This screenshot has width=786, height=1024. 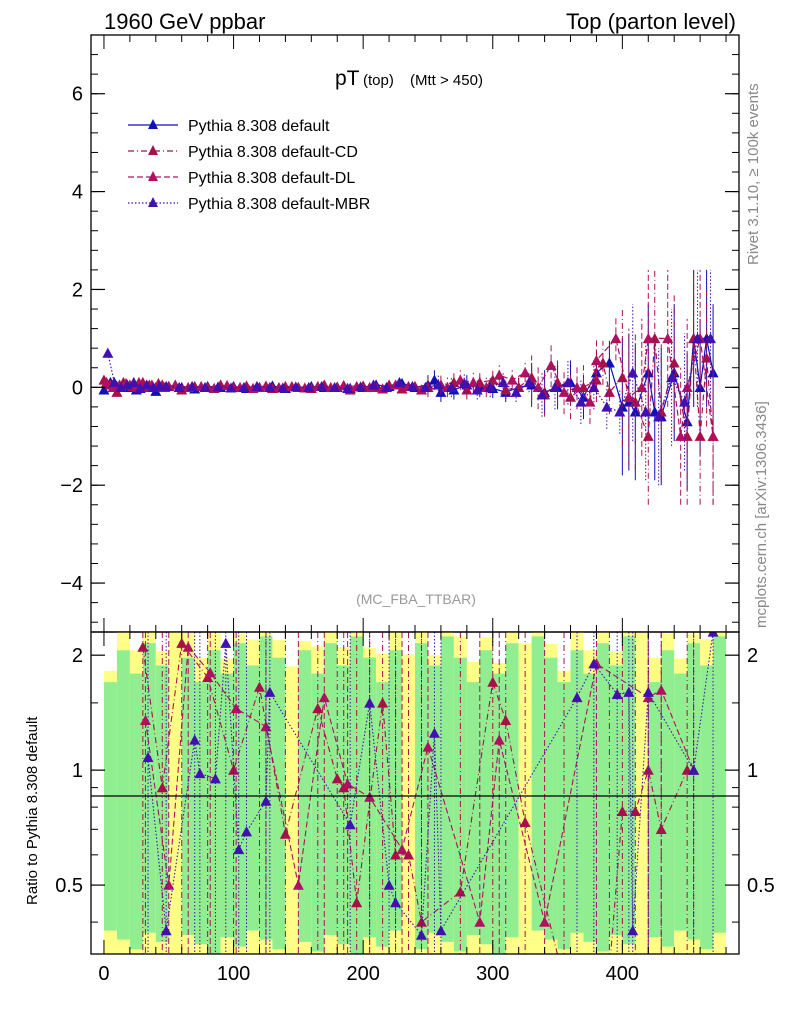 I want to click on legend-entry-dl: Pythia 8.308 default-DL, so click(x=241, y=178).